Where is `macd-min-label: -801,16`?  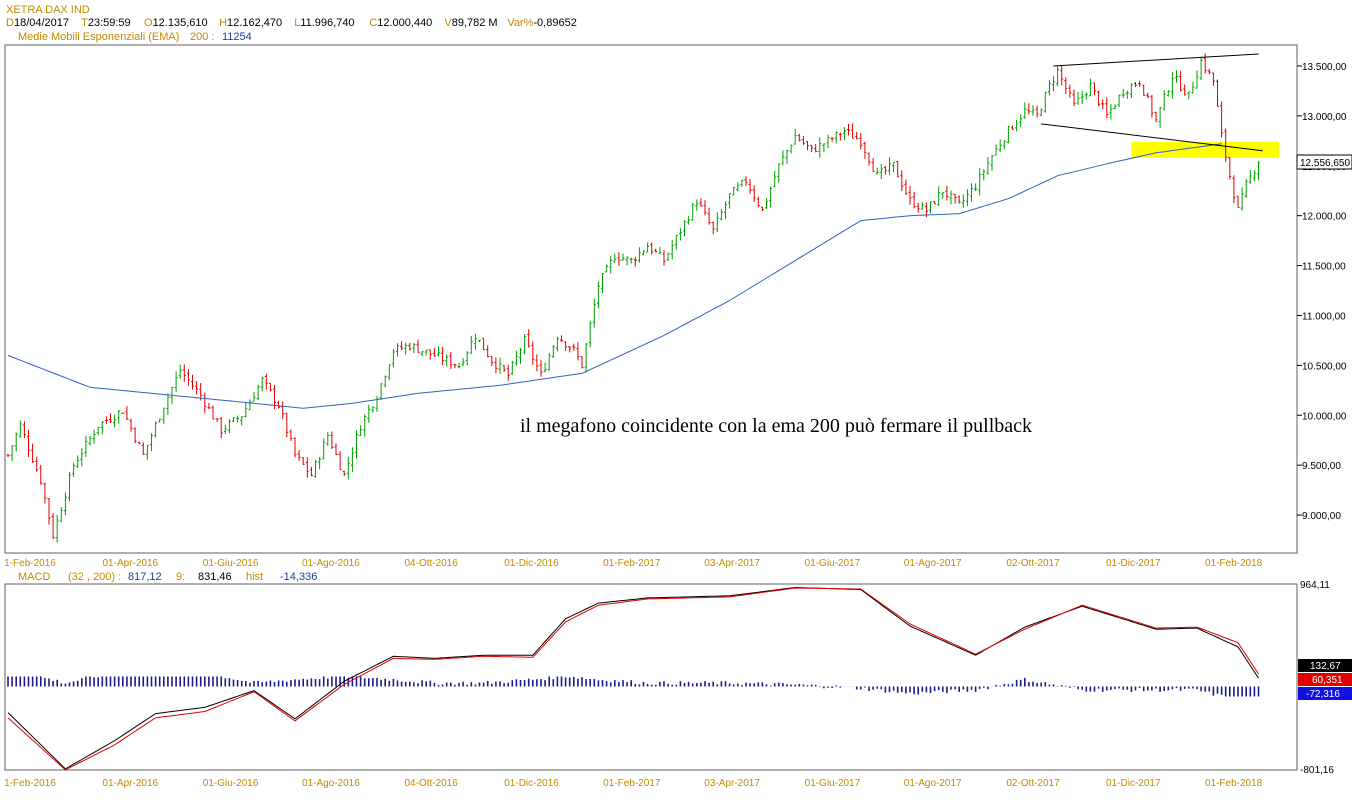 macd-min-label: -801,16 is located at coordinates (1317, 770).